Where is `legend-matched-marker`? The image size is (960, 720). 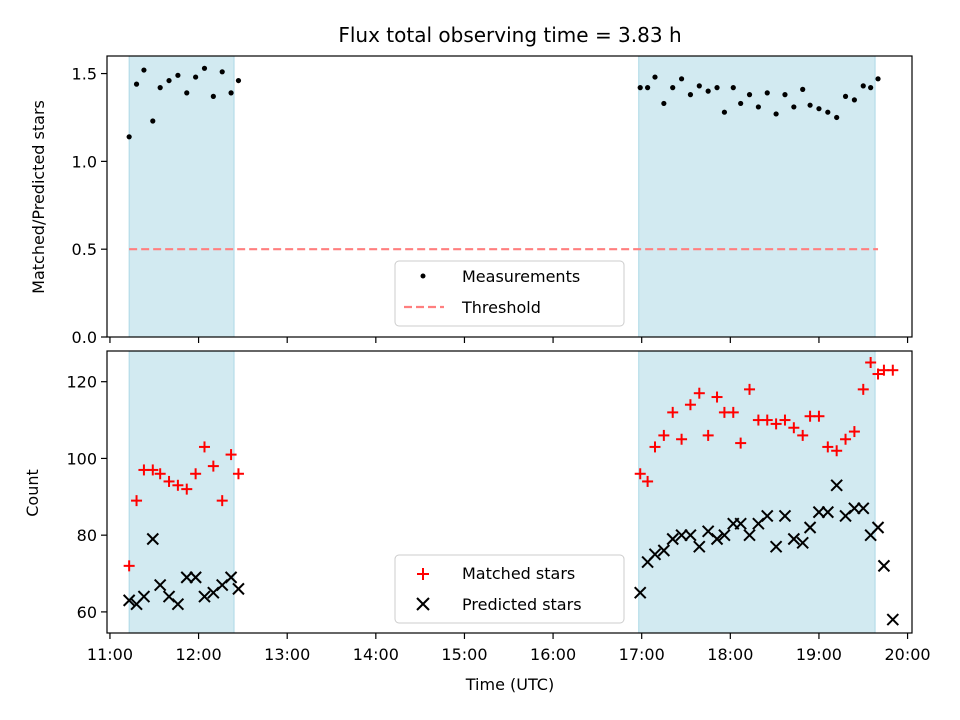
legend-matched-marker is located at coordinates (423, 574).